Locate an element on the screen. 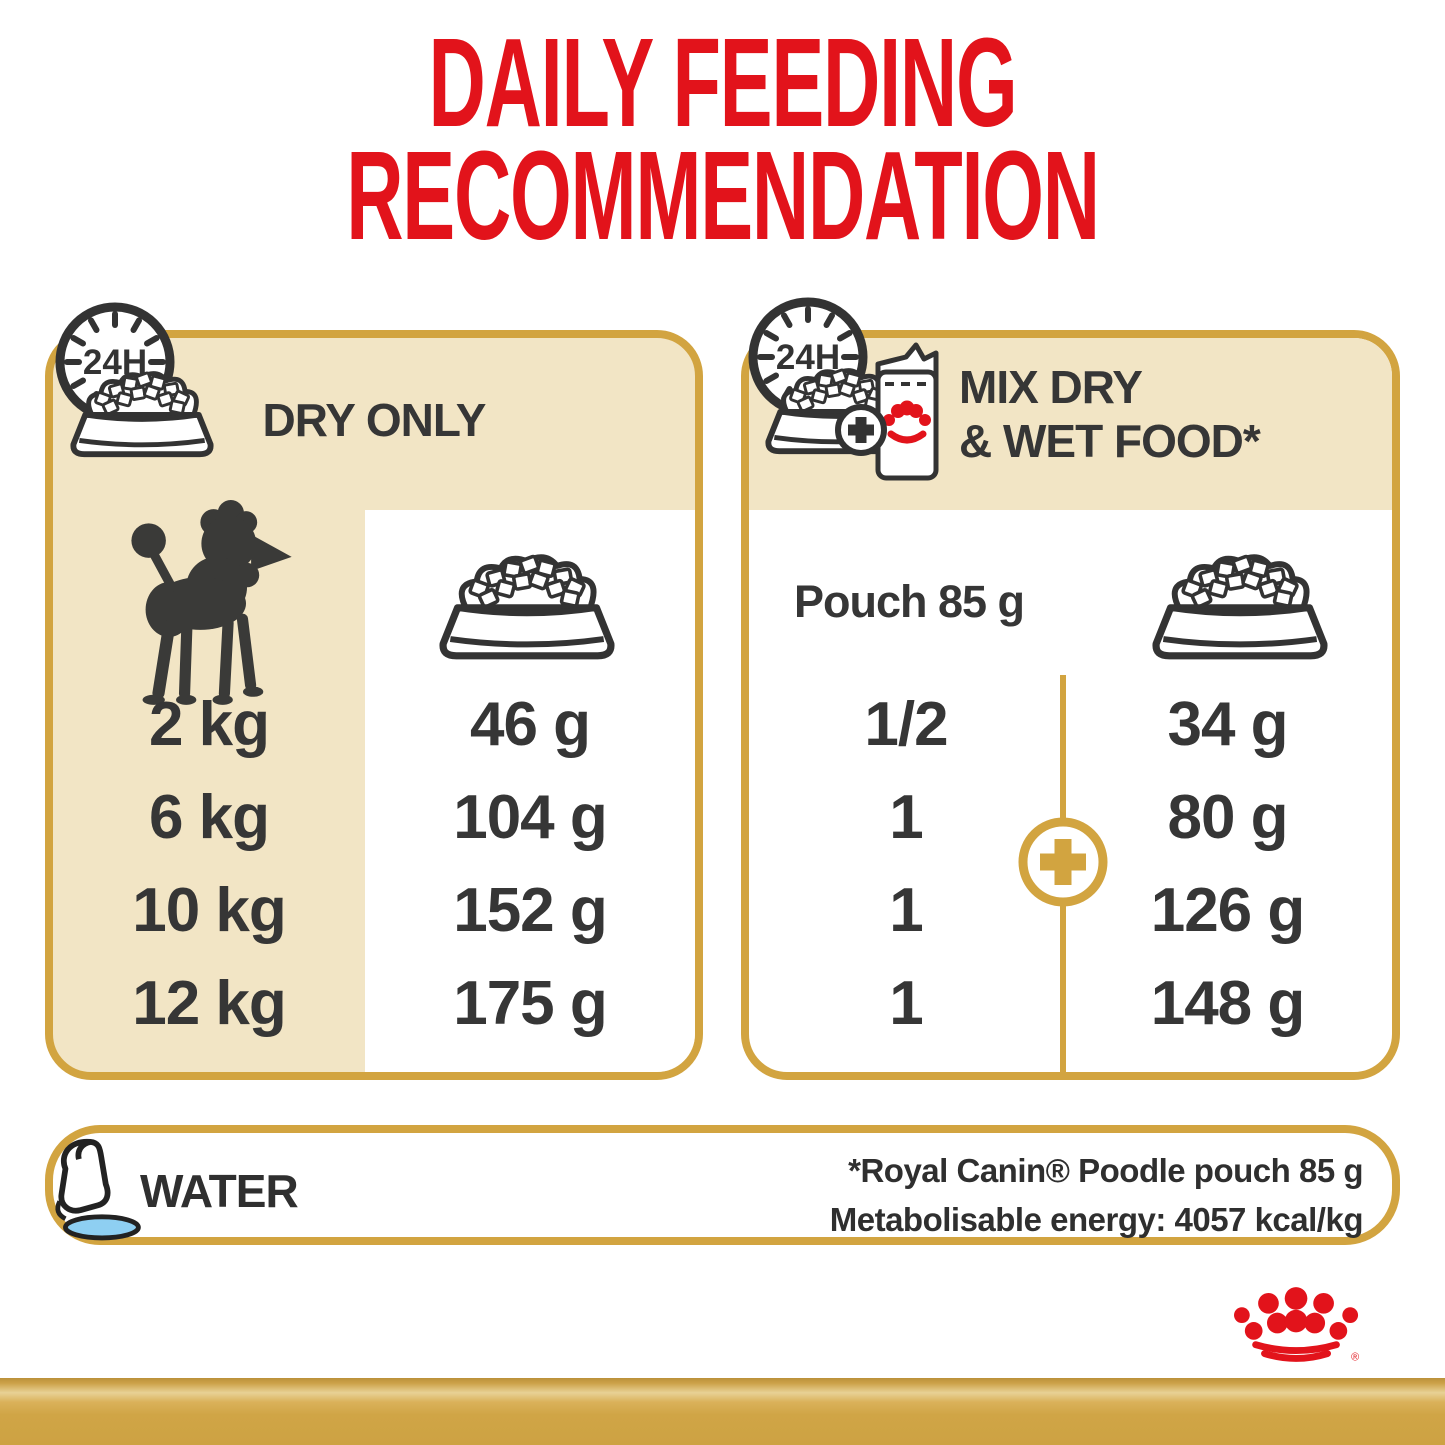 The height and width of the screenshot is (1445, 1445). dry-amount: 175 g is located at coordinates (530, 1003).